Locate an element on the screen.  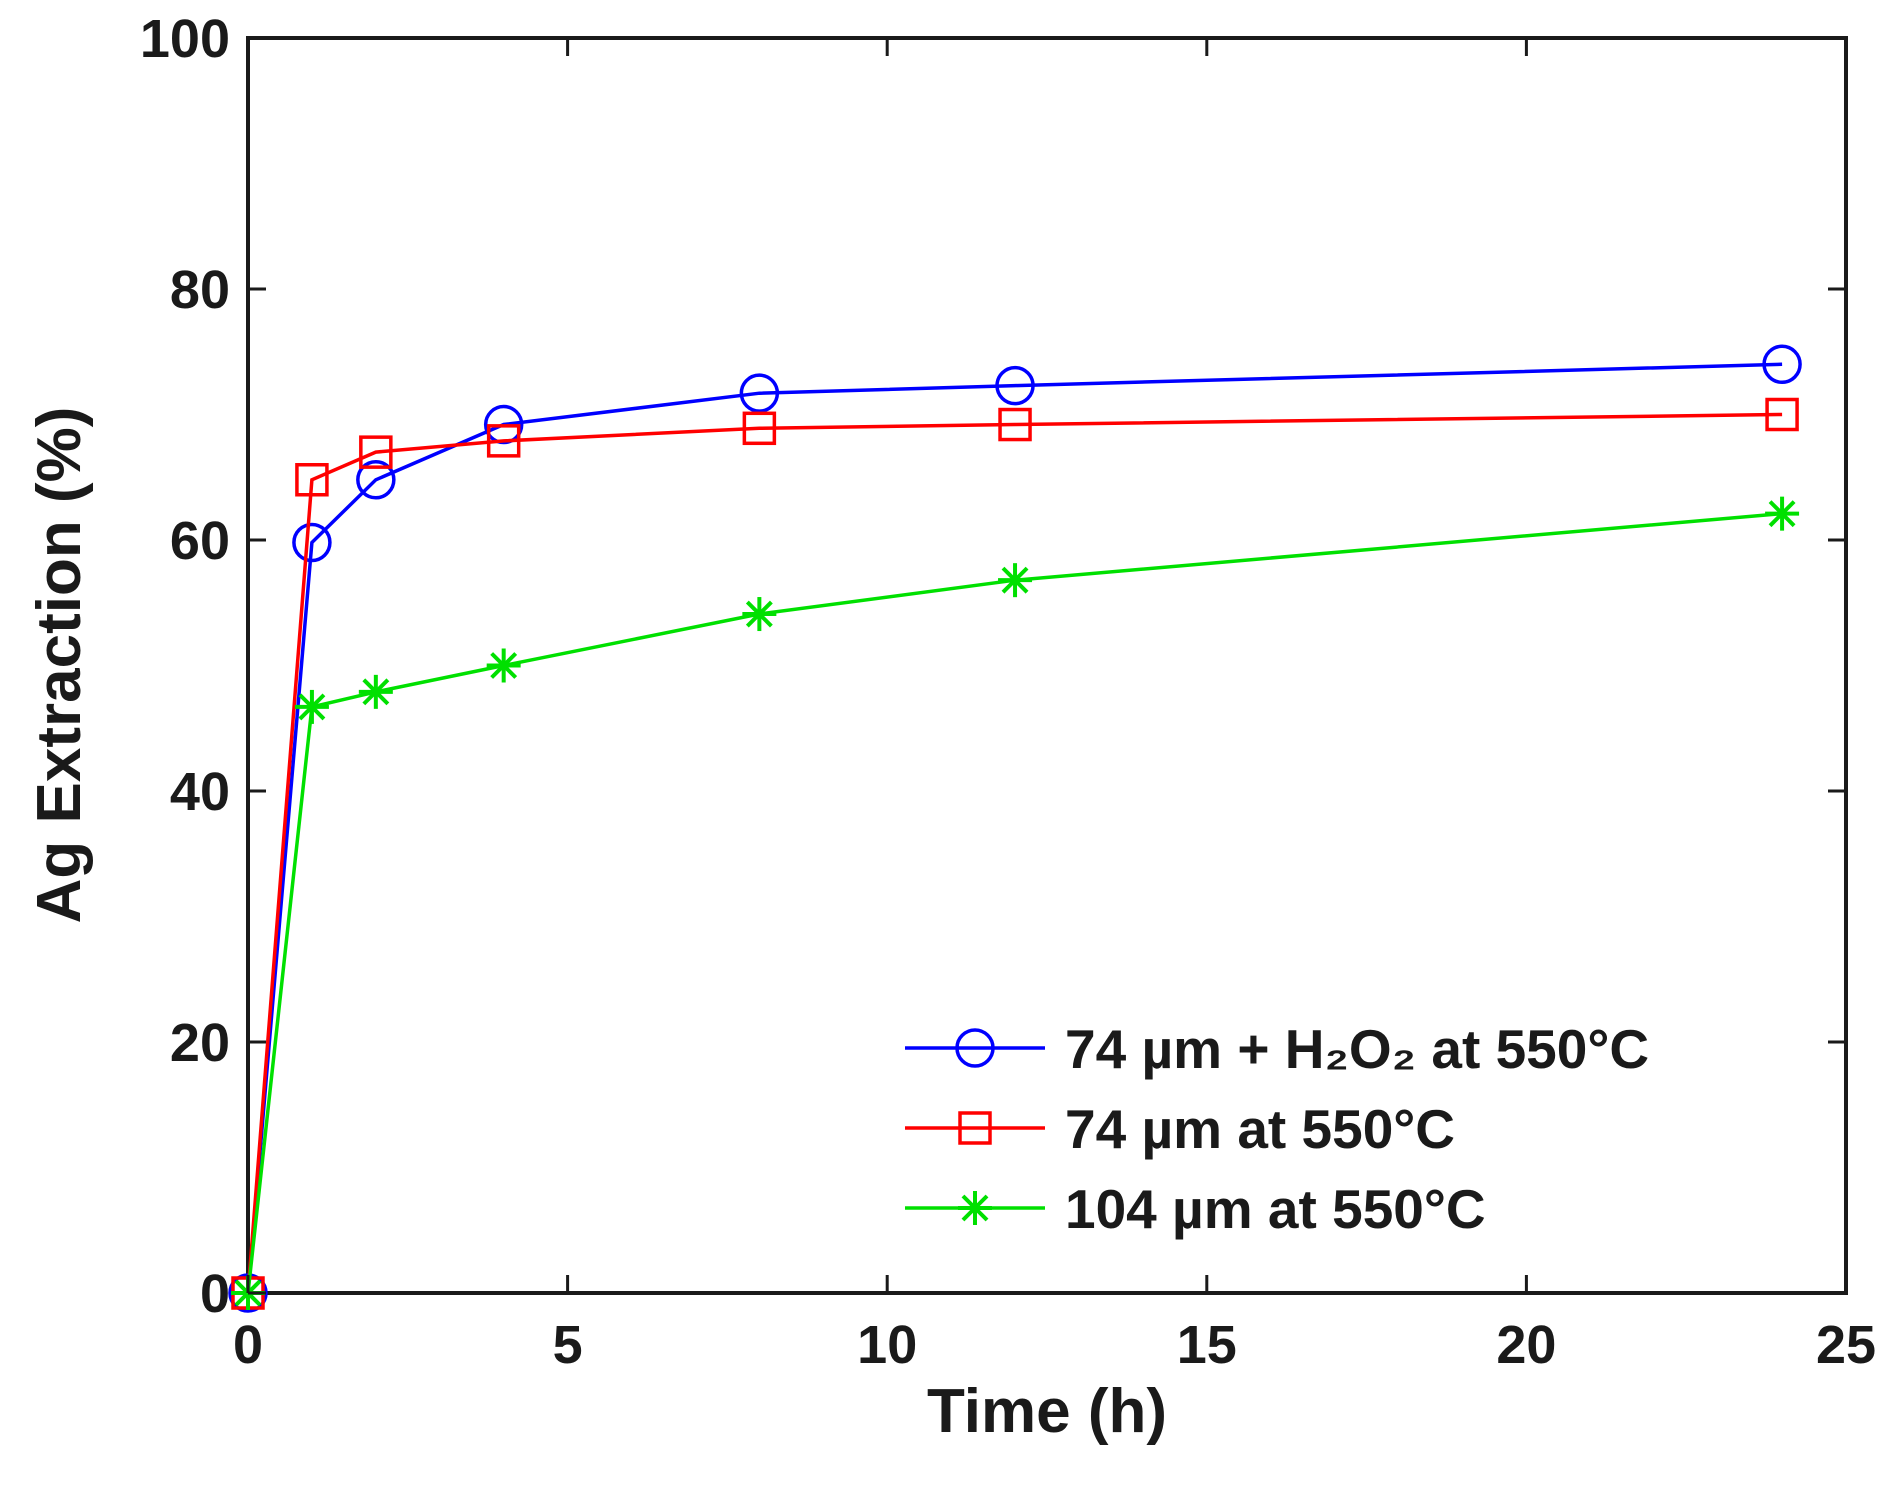
legend-label: 104 µm at 550°C is located at coordinates (1275, 1209).